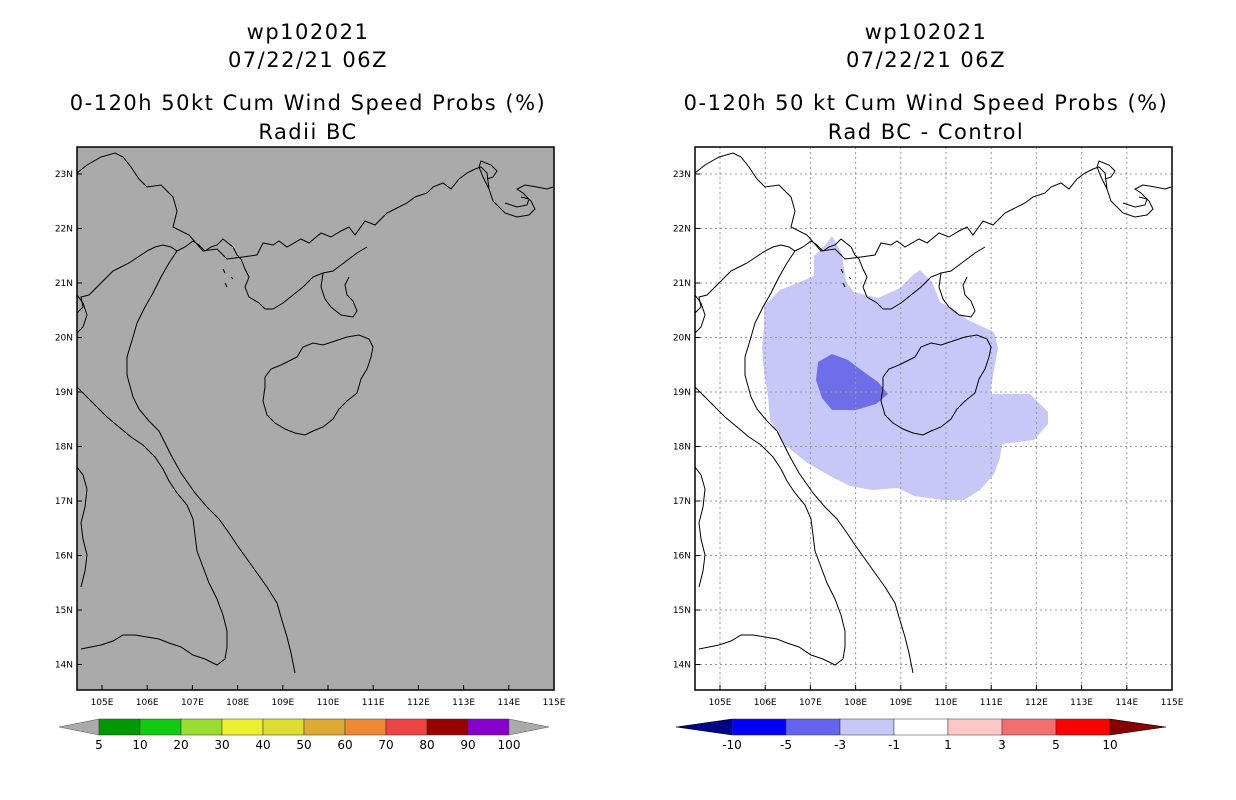  What do you see at coordinates (180, 745) in the screenshot?
I see `colorbar-label: 20` at bounding box center [180, 745].